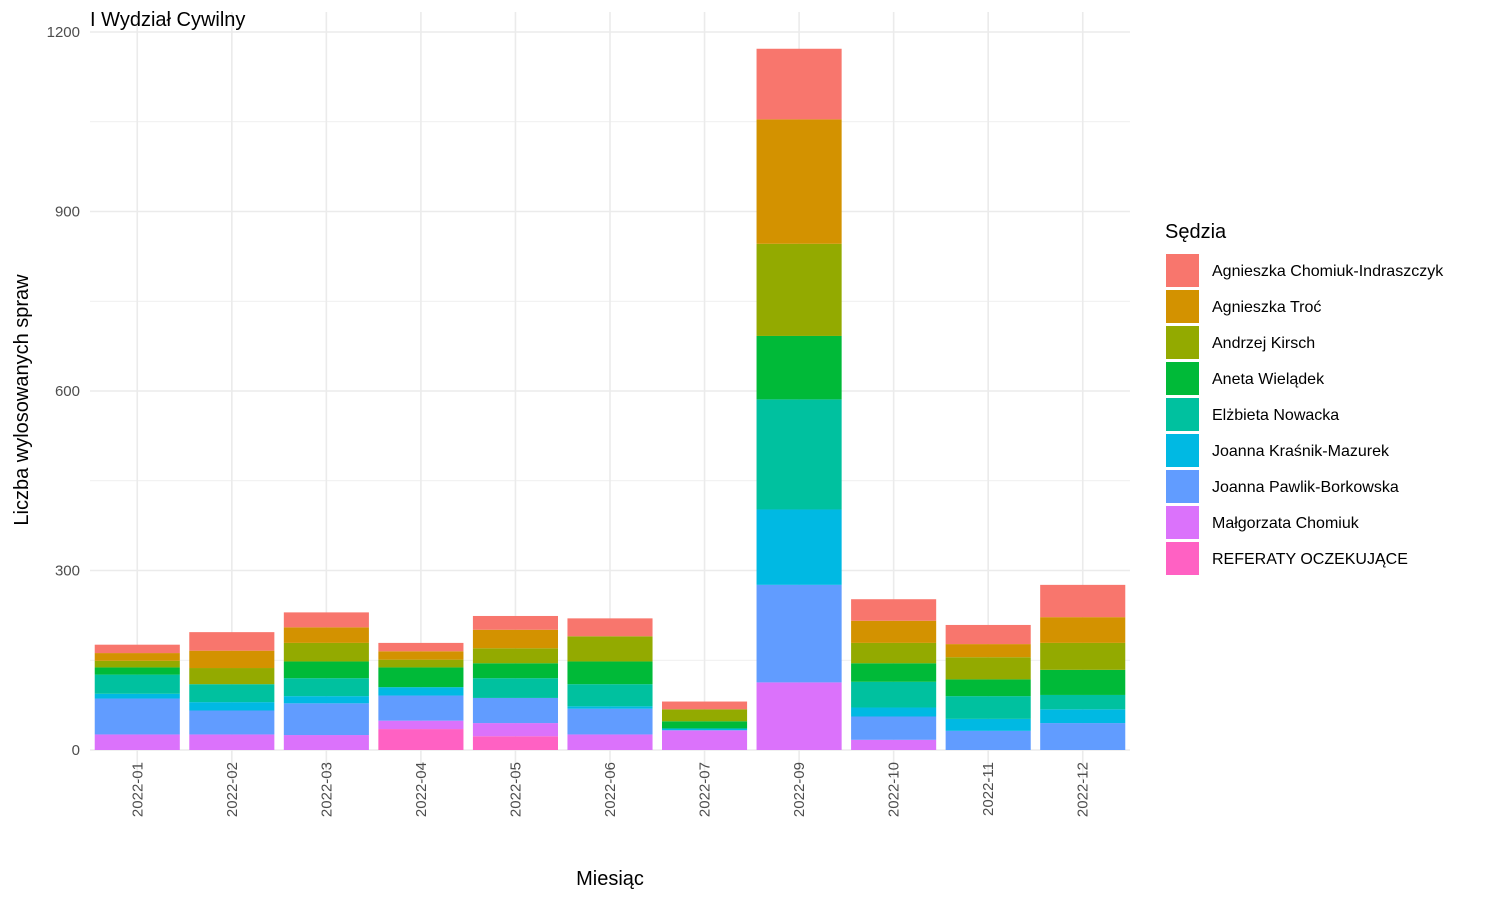 The height and width of the screenshot is (900, 1500). What do you see at coordinates (705, 789) in the screenshot?
I see `x-tick-label: 2022-07` at bounding box center [705, 789].